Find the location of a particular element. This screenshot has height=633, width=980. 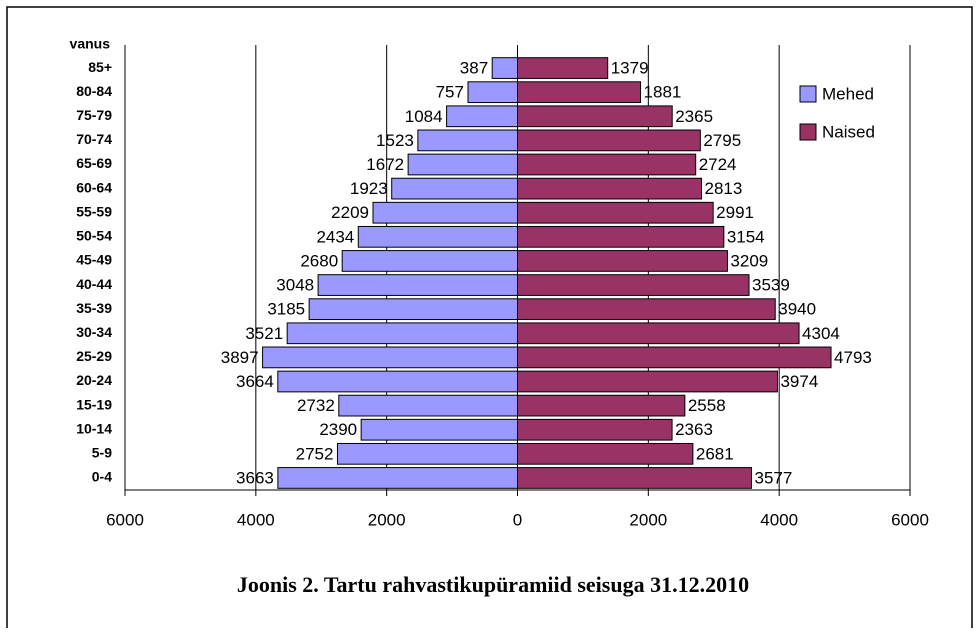

data-label: 3048 is located at coordinates (295, 285).